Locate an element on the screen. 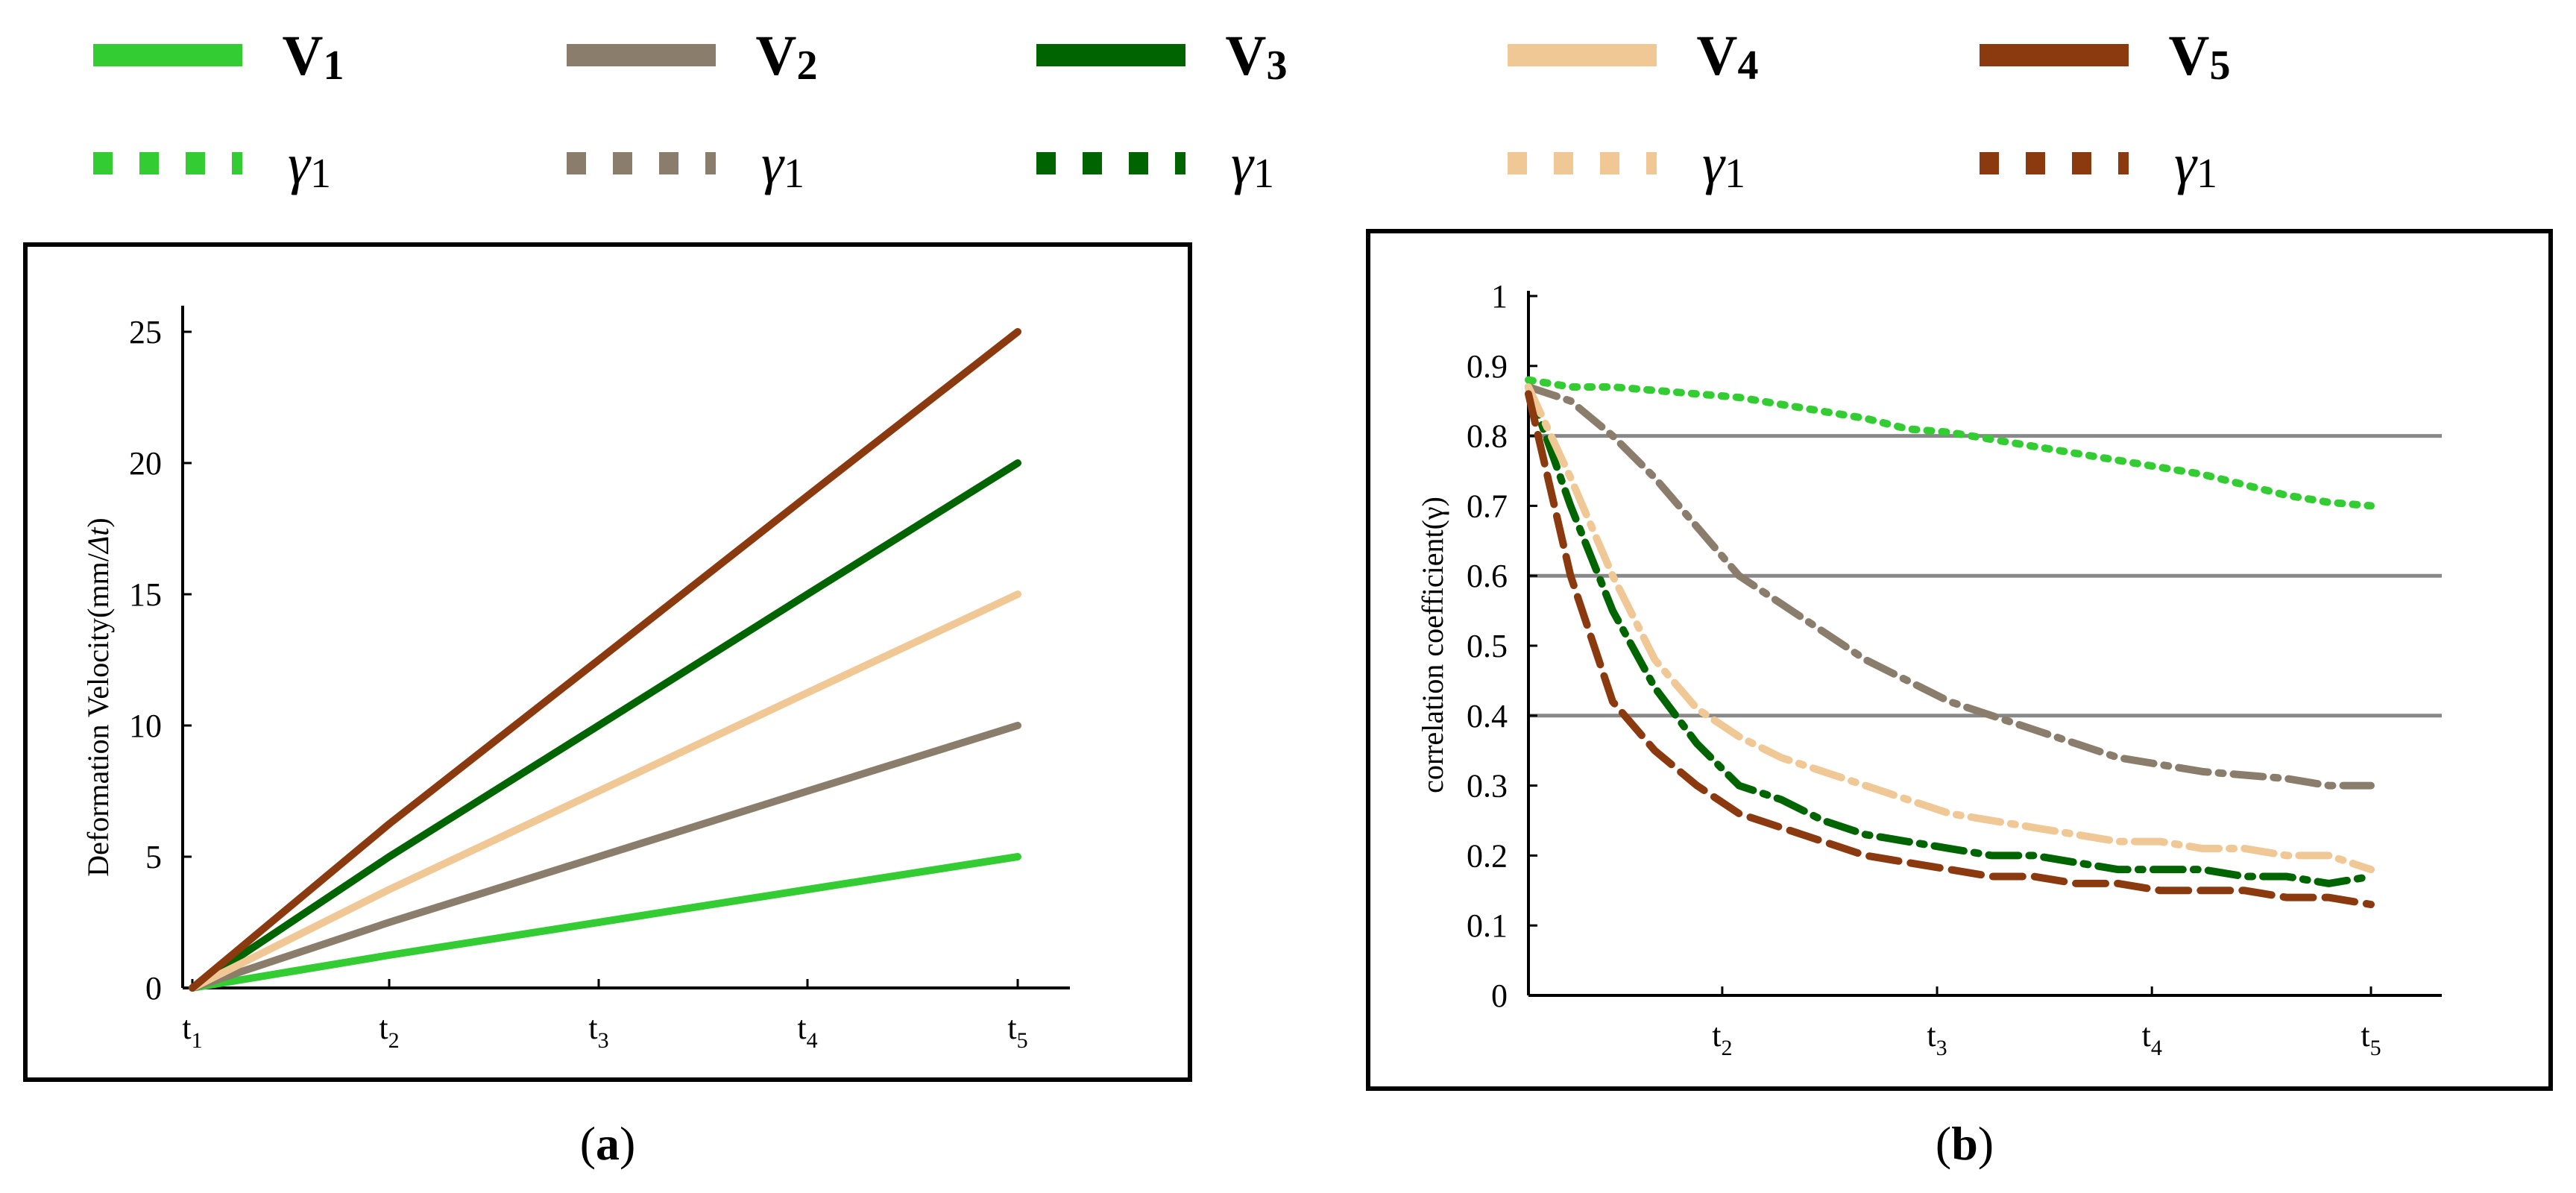 Image resolution: width=2576 pixels, height=1193 pixels. plot-b-x-tick-sub-3: 5 is located at coordinates (2375, 1048).